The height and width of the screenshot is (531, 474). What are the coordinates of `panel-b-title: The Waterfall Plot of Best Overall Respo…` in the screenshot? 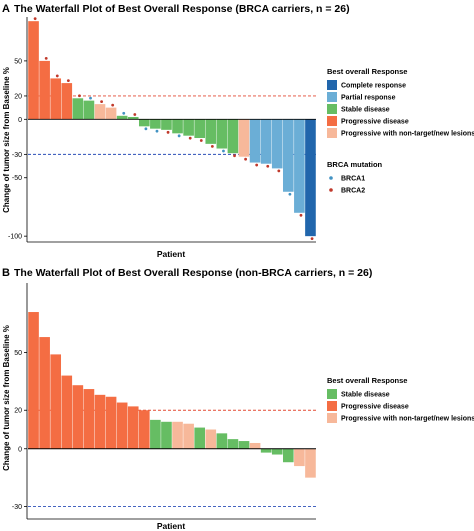 It's located at (193, 273).